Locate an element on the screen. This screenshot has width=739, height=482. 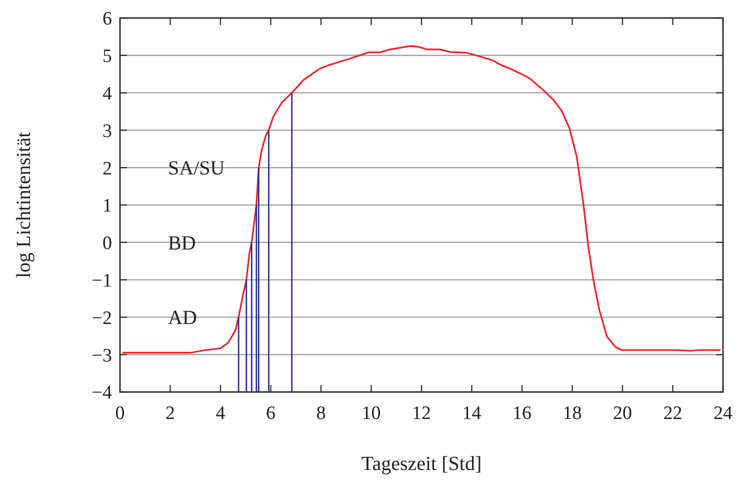
x-tick-label: 16 is located at coordinates (522, 413).